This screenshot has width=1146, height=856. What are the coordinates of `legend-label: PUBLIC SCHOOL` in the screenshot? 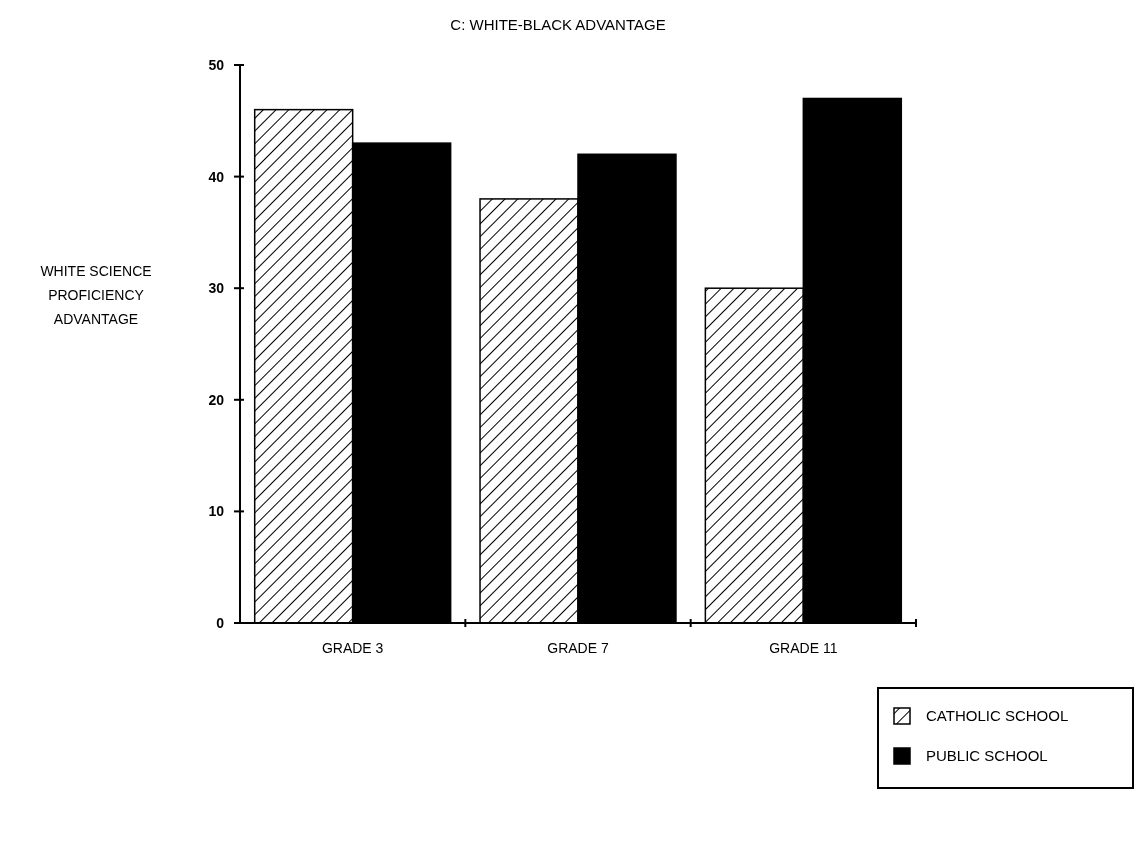 It's located at (987, 756).